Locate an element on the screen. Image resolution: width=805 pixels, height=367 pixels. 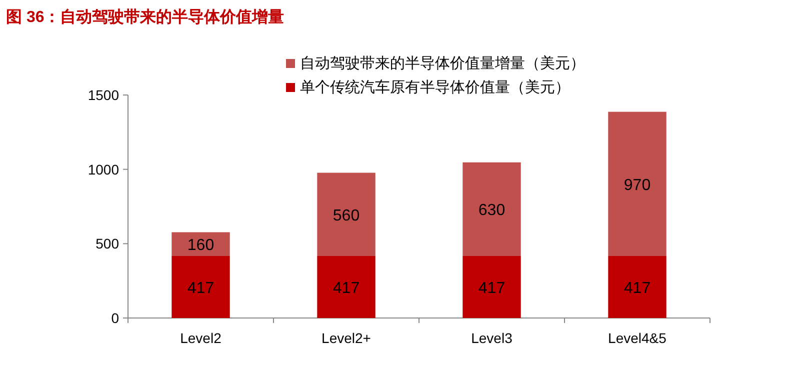
x-tick-label: Level3 is located at coordinates (492, 338).